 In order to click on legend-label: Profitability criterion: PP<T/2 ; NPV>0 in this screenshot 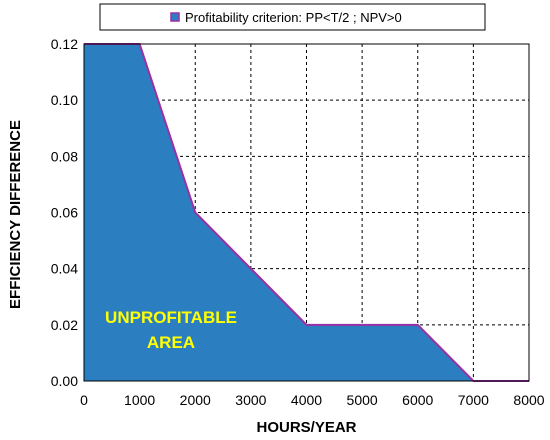, I will do `click(293, 17)`.